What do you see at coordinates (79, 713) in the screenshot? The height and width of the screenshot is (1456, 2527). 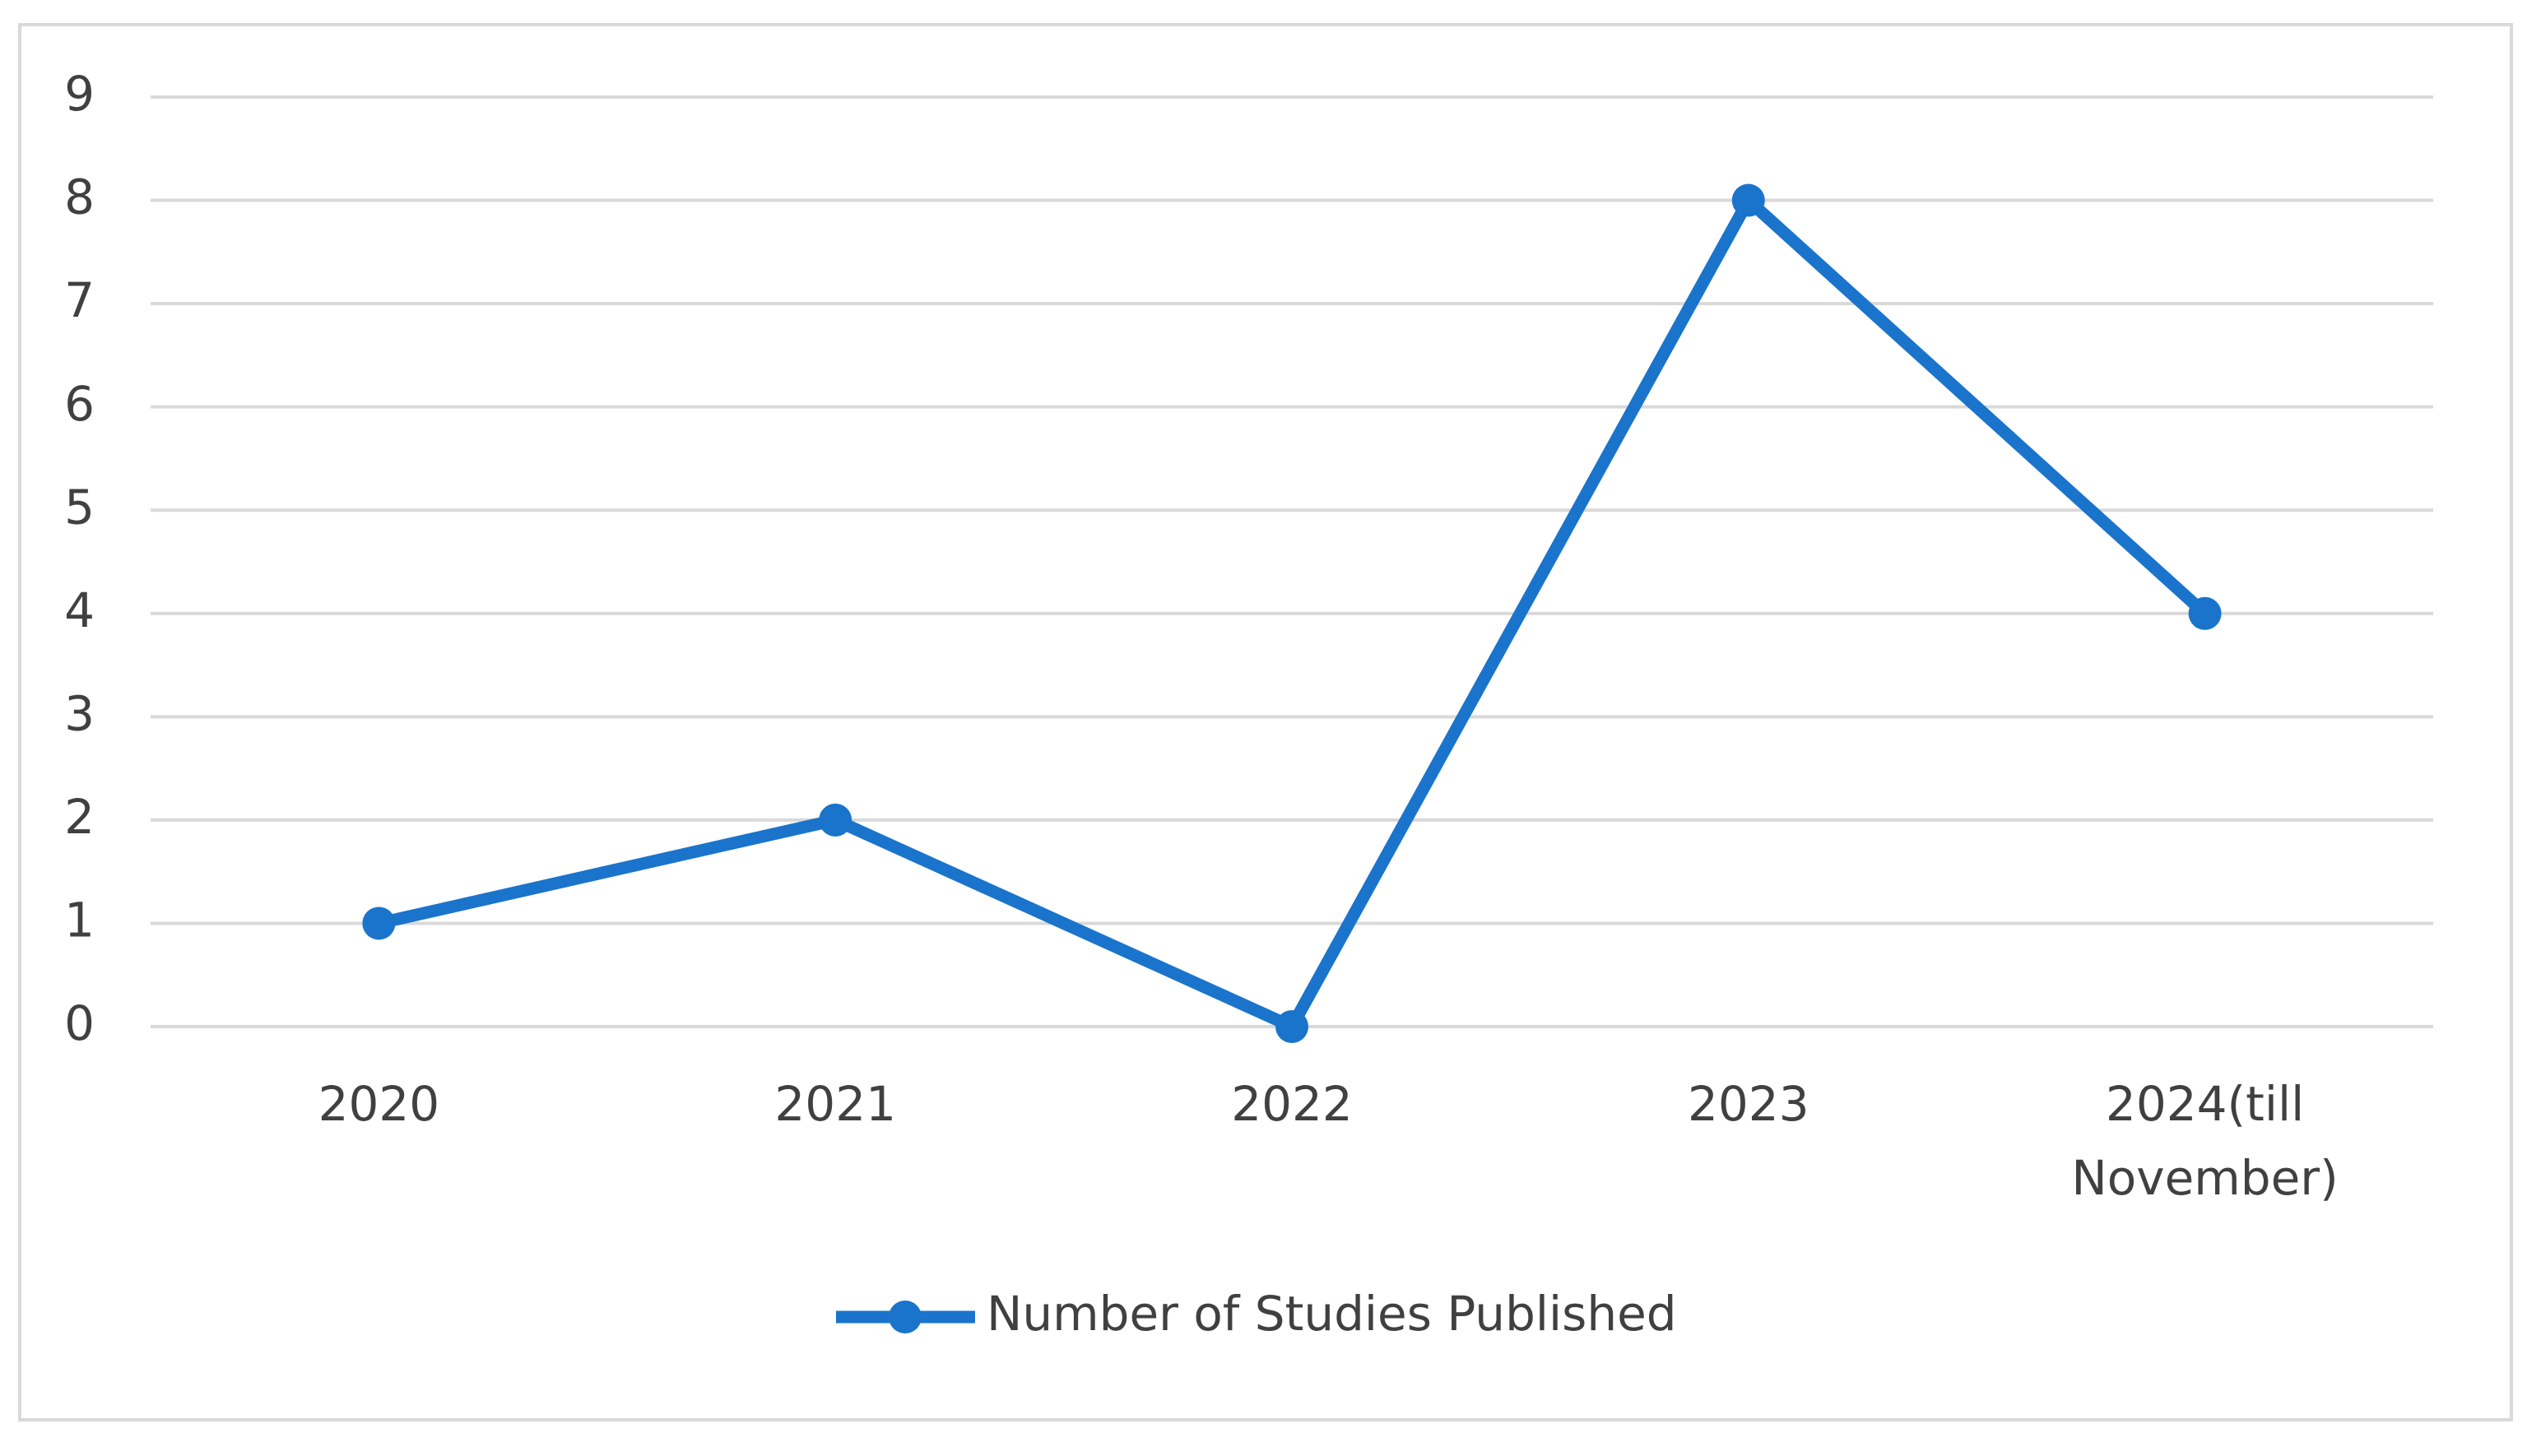 I see `y-tick-label: 3` at bounding box center [79, 713].